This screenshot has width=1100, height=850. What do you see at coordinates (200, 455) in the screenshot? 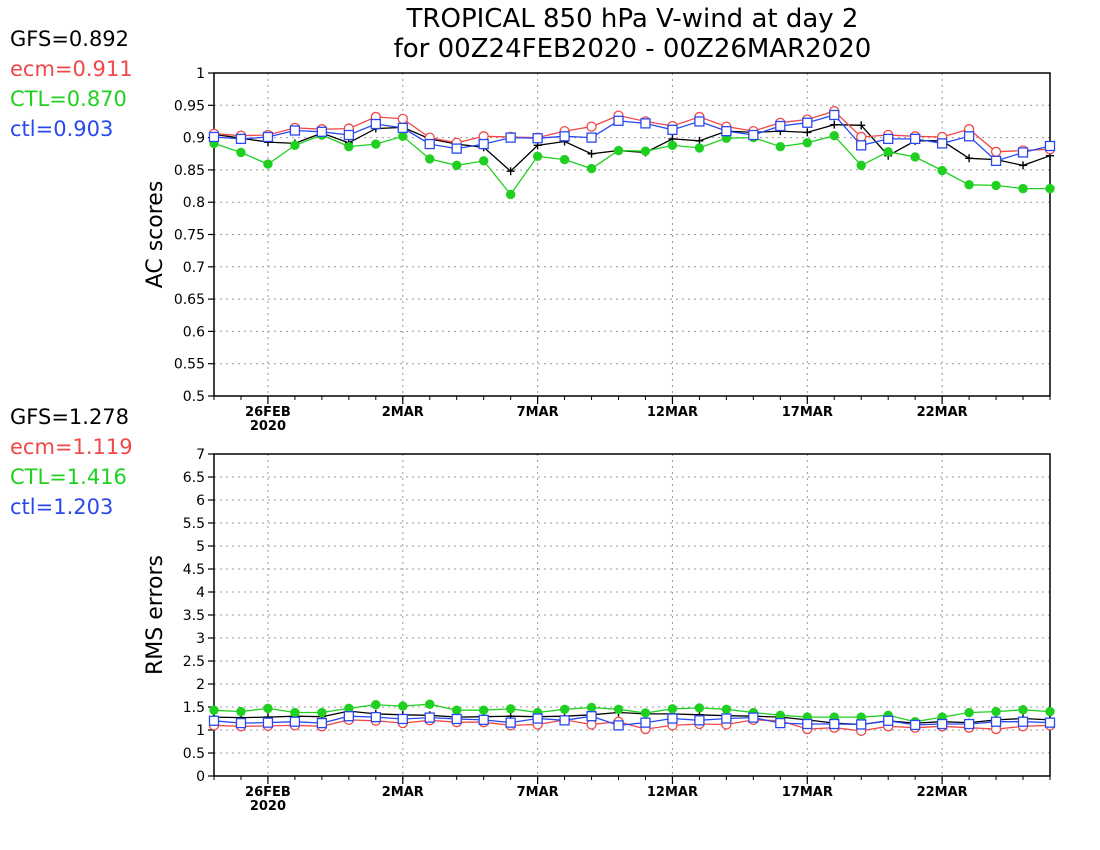
I see `rms-ytick-label-14: 7` at bounding box center [200, 455].